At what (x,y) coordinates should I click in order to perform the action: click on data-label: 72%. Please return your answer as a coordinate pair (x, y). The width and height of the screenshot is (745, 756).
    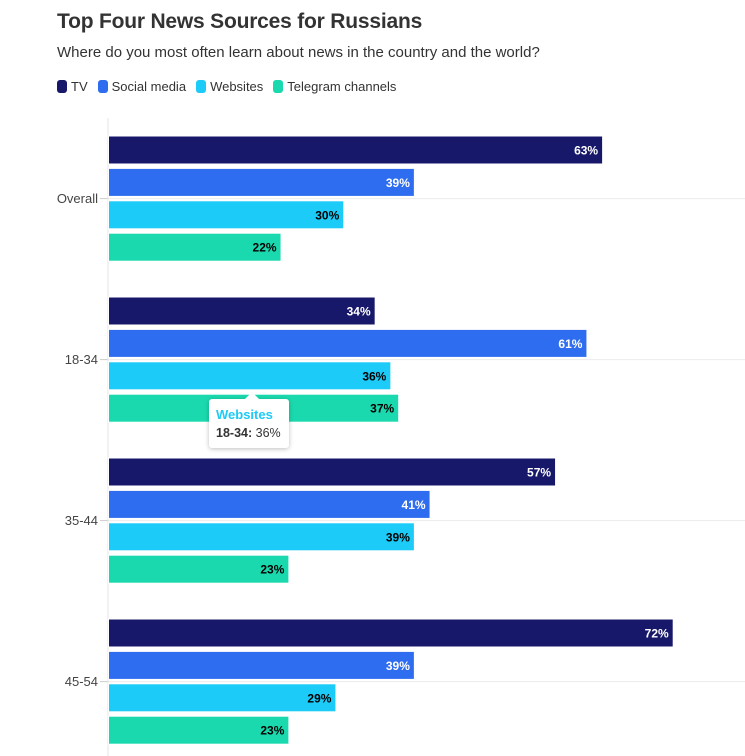
    Looking at the image, I should click on (657, 634).